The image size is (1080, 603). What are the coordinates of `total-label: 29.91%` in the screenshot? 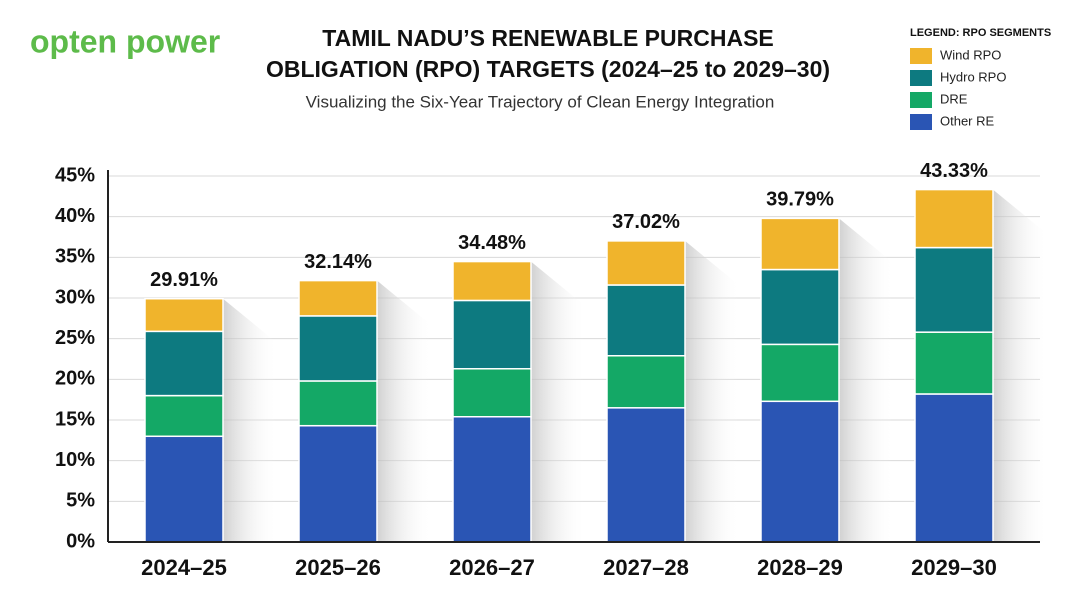 It's located at (184, 280).